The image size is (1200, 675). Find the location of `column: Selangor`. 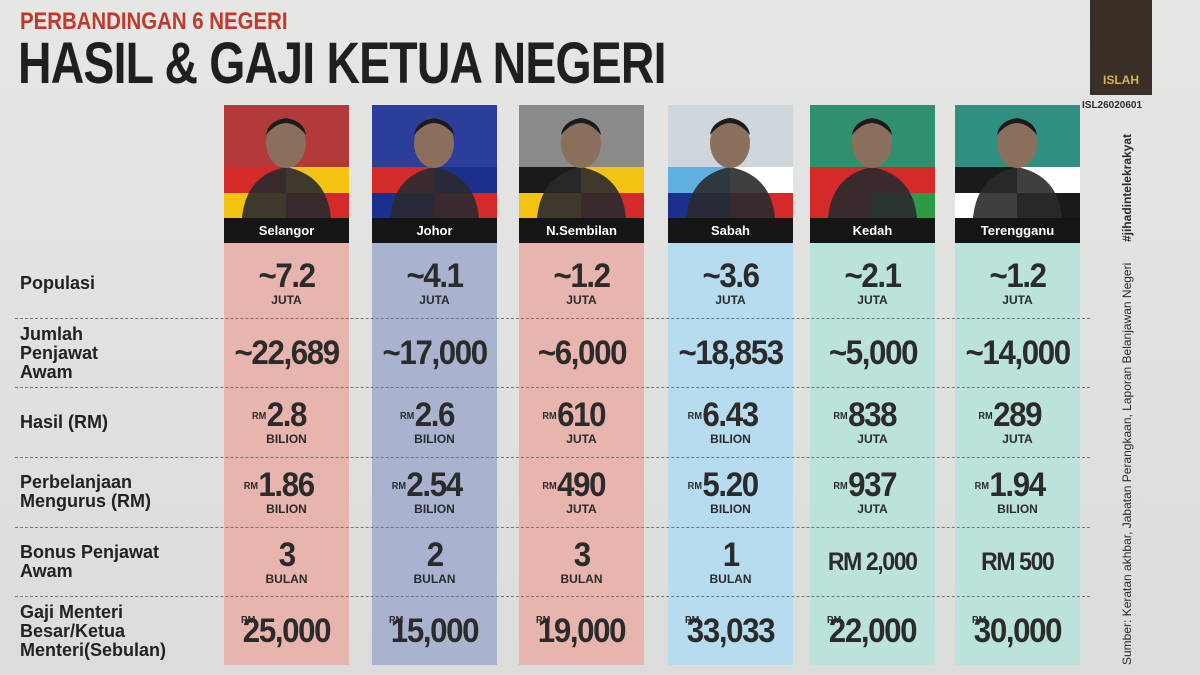

column: Selangor is located at coordinates (286, 385).